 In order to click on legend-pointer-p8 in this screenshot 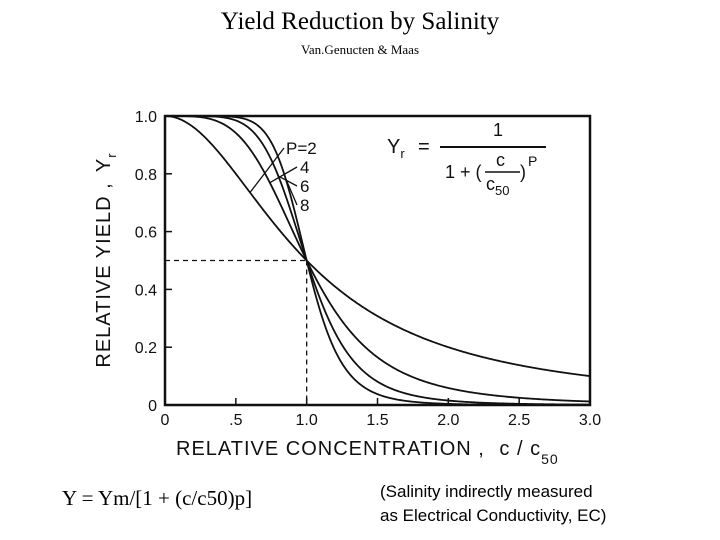, I will do `click(291, 191)`.